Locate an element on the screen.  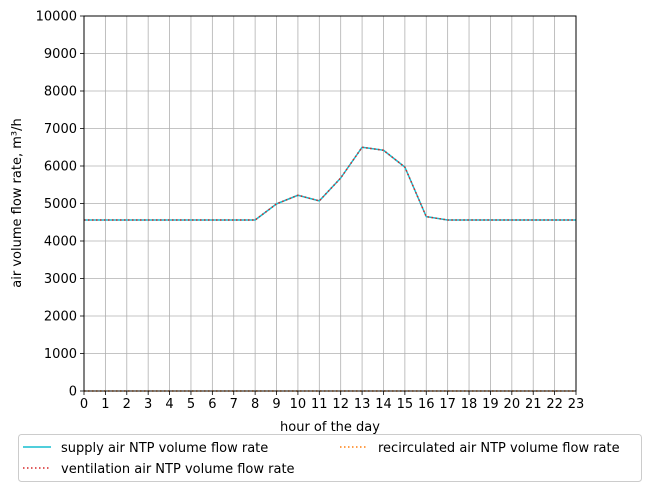
x-axis: 0 1 2 3 4 5 6 7 8 9 10 11 12 13 14 15 16 17 18 19 20 21 22 23 is located at coordinates (332, 401).